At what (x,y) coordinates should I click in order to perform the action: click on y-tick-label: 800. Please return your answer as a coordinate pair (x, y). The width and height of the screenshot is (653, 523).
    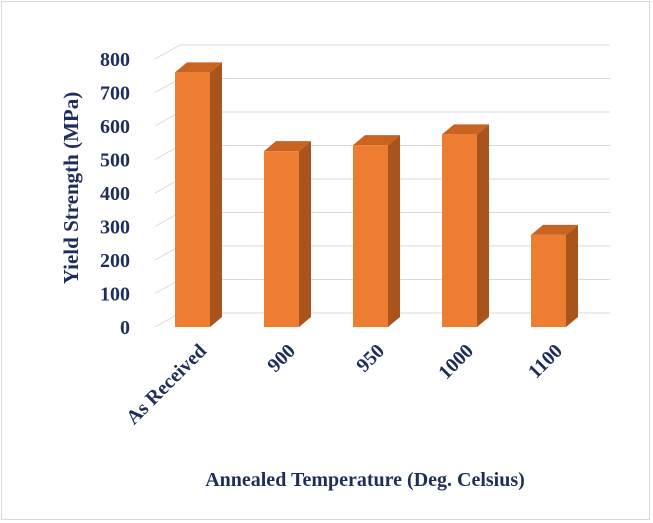
    Looking at the image, I should click on (115, 60).